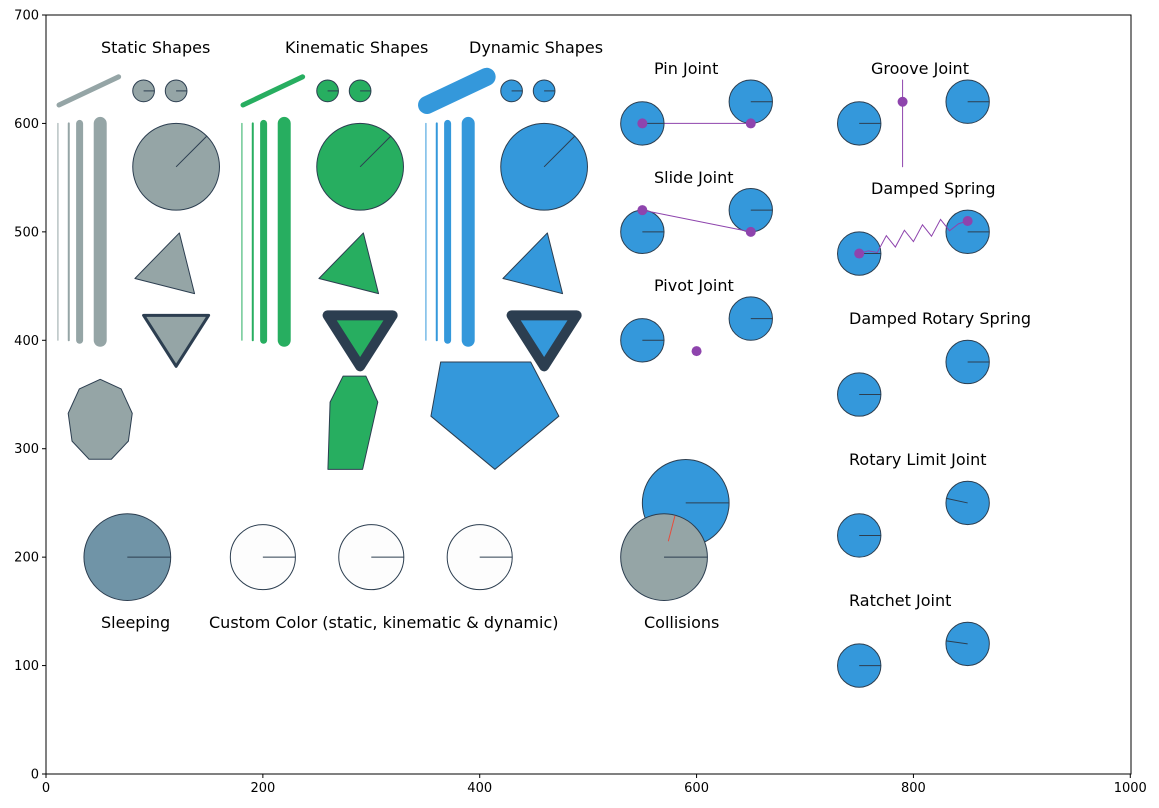 This screenshot has height=808, width=1159. Describe the element at coordinates (533, 263) in the screenshot. I see `dynamic-triangle` at that location.